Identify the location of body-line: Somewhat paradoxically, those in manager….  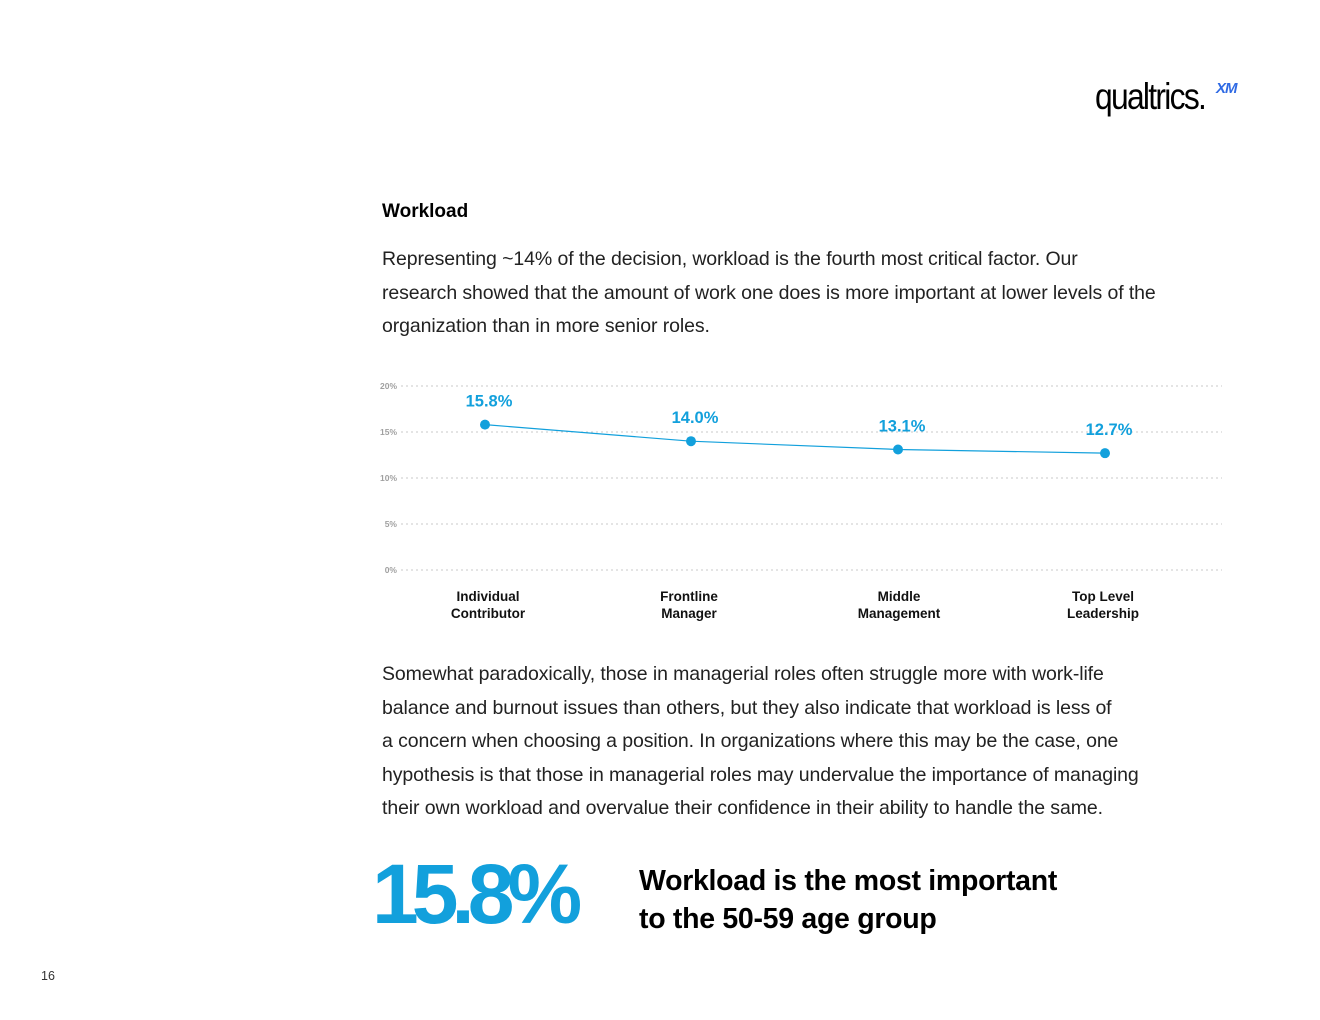
(743, 674).